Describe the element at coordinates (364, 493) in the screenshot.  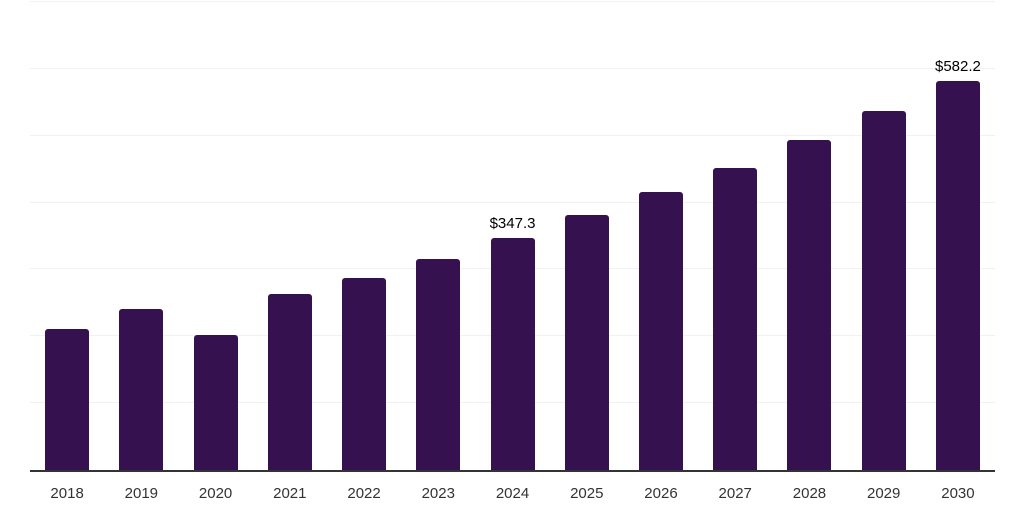
I see `x-axis-label-2022: 2022` at that location.